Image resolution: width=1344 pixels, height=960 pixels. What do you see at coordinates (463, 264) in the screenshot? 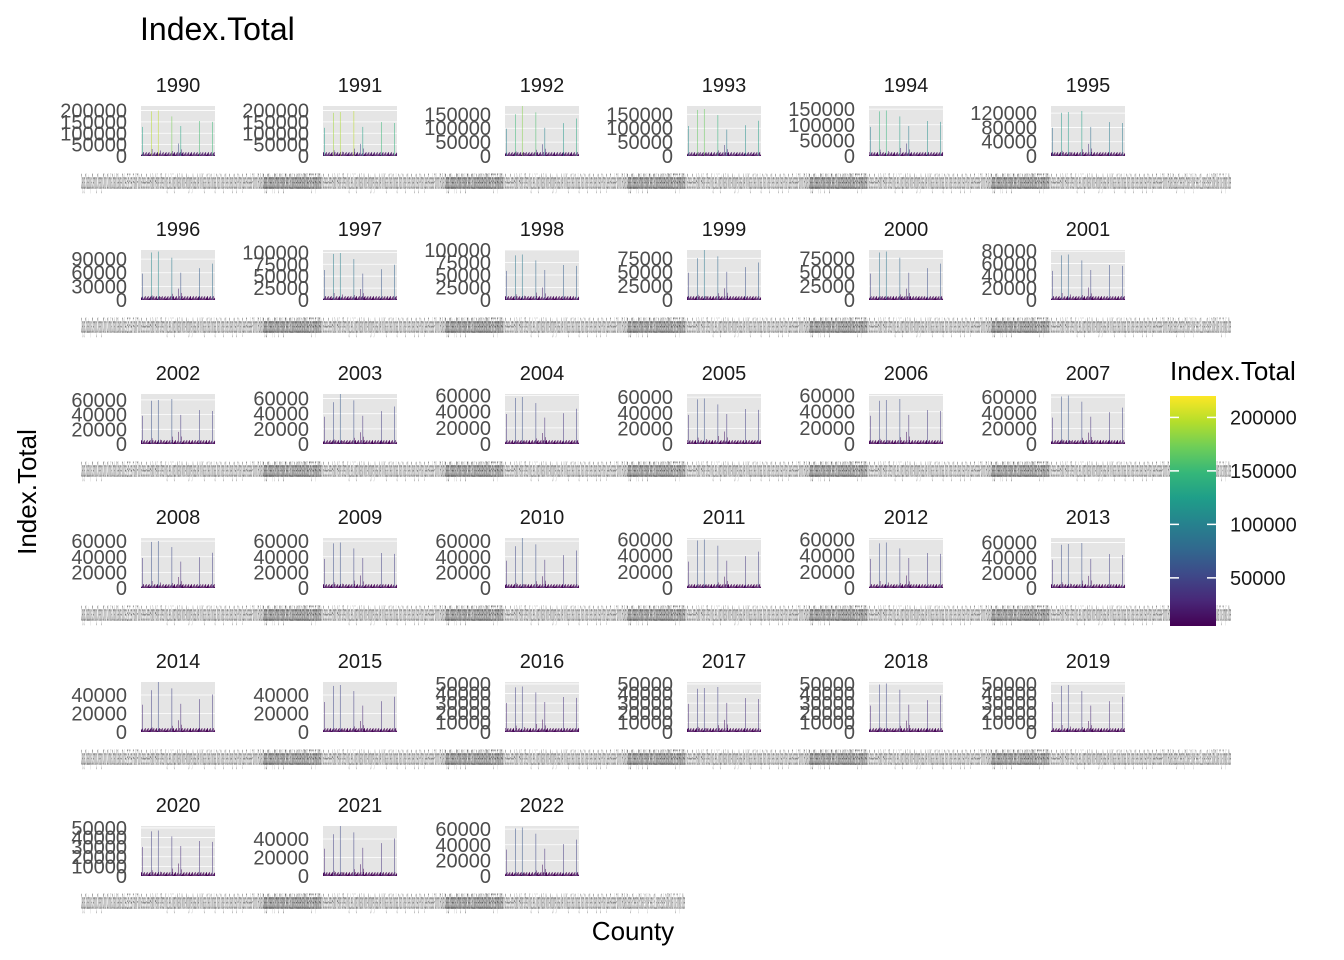
I see `y-tick-label: 75000` at bounding box center [463, 264].